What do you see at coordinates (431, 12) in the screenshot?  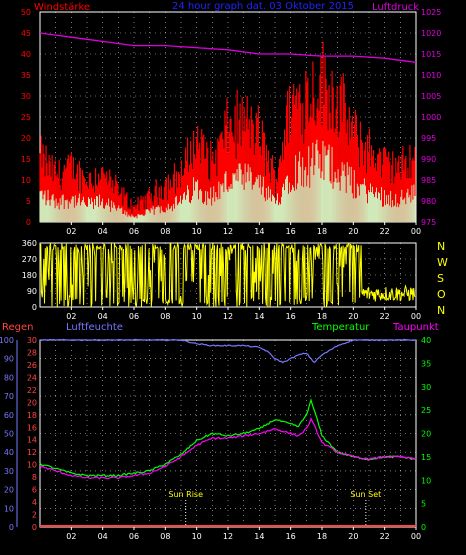 I see `pressure-tick-label: 1025` at bounding box center [431, 12].